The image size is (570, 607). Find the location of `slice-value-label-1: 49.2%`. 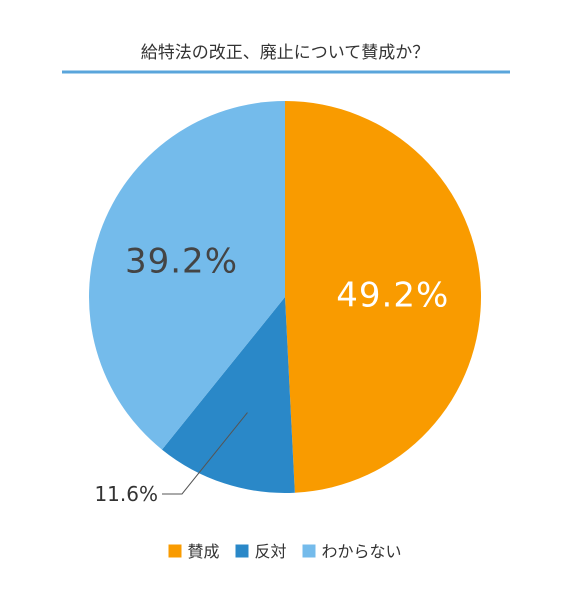

slice-value-label-1: 49.2% is located at coordinates (392, 295).